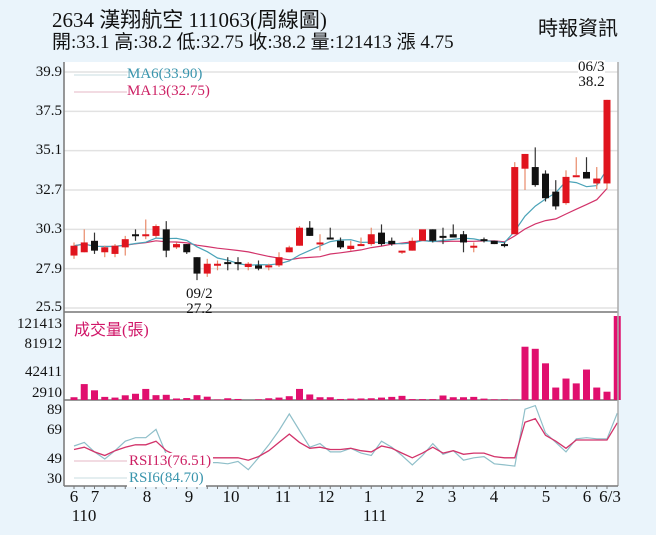 The height and width of the screenshot is (535, 656). I want to click on xtick: 10, so click(231, 496).